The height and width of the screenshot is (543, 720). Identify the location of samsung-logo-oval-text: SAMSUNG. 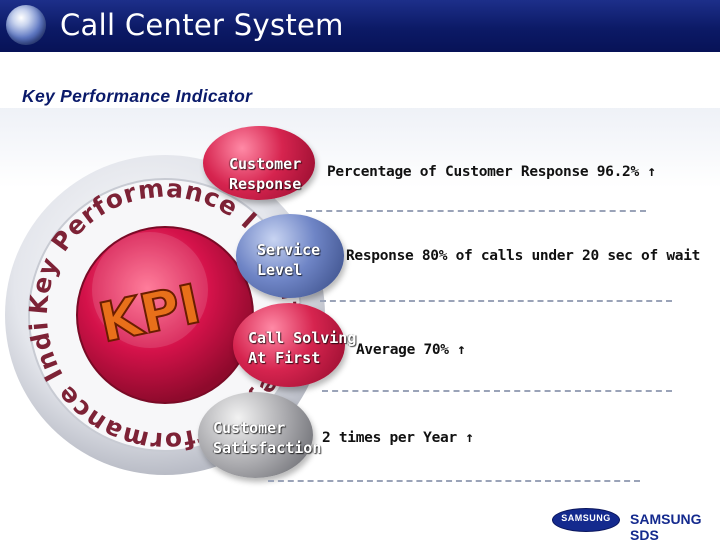
(586, 518).